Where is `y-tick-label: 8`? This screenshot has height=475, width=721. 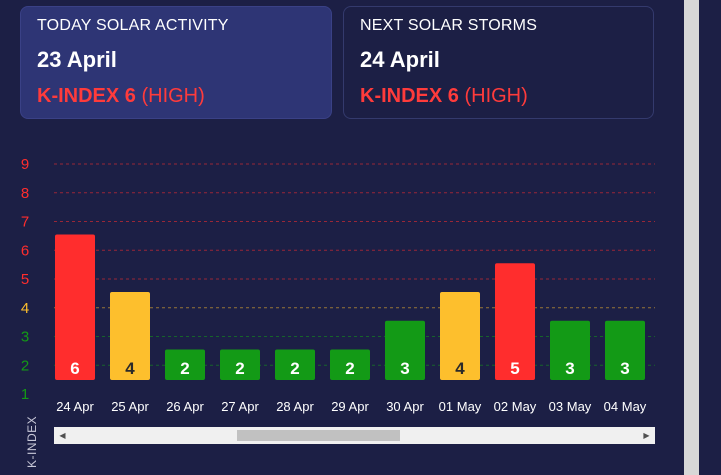
y-tick-label: 8 is located at coordinates (25, 193).